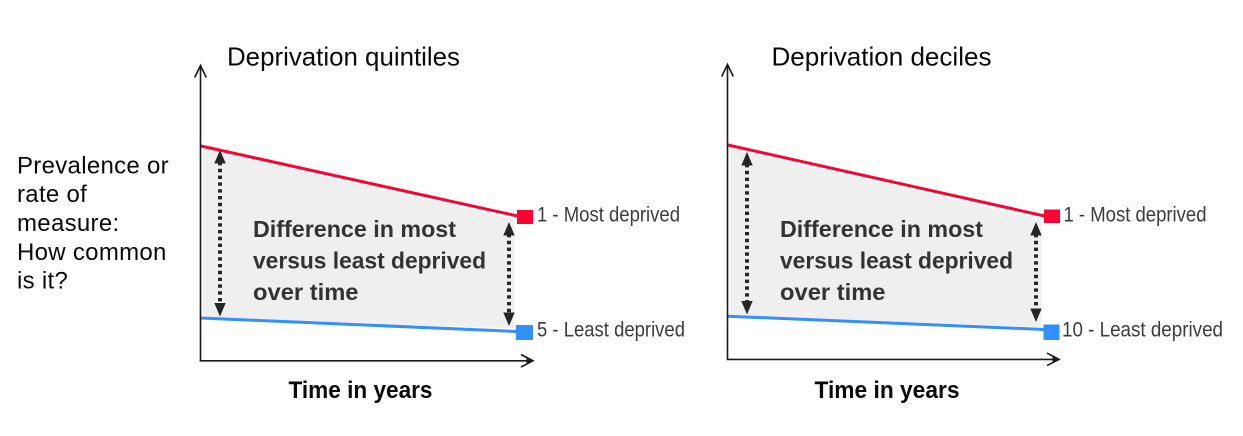 The width and height of the screenshot is (1243, 436). What do you see at coordinates (52, 194) in the screenshot?
I see `svg-text: rate of` at bounding box center [52, 194].